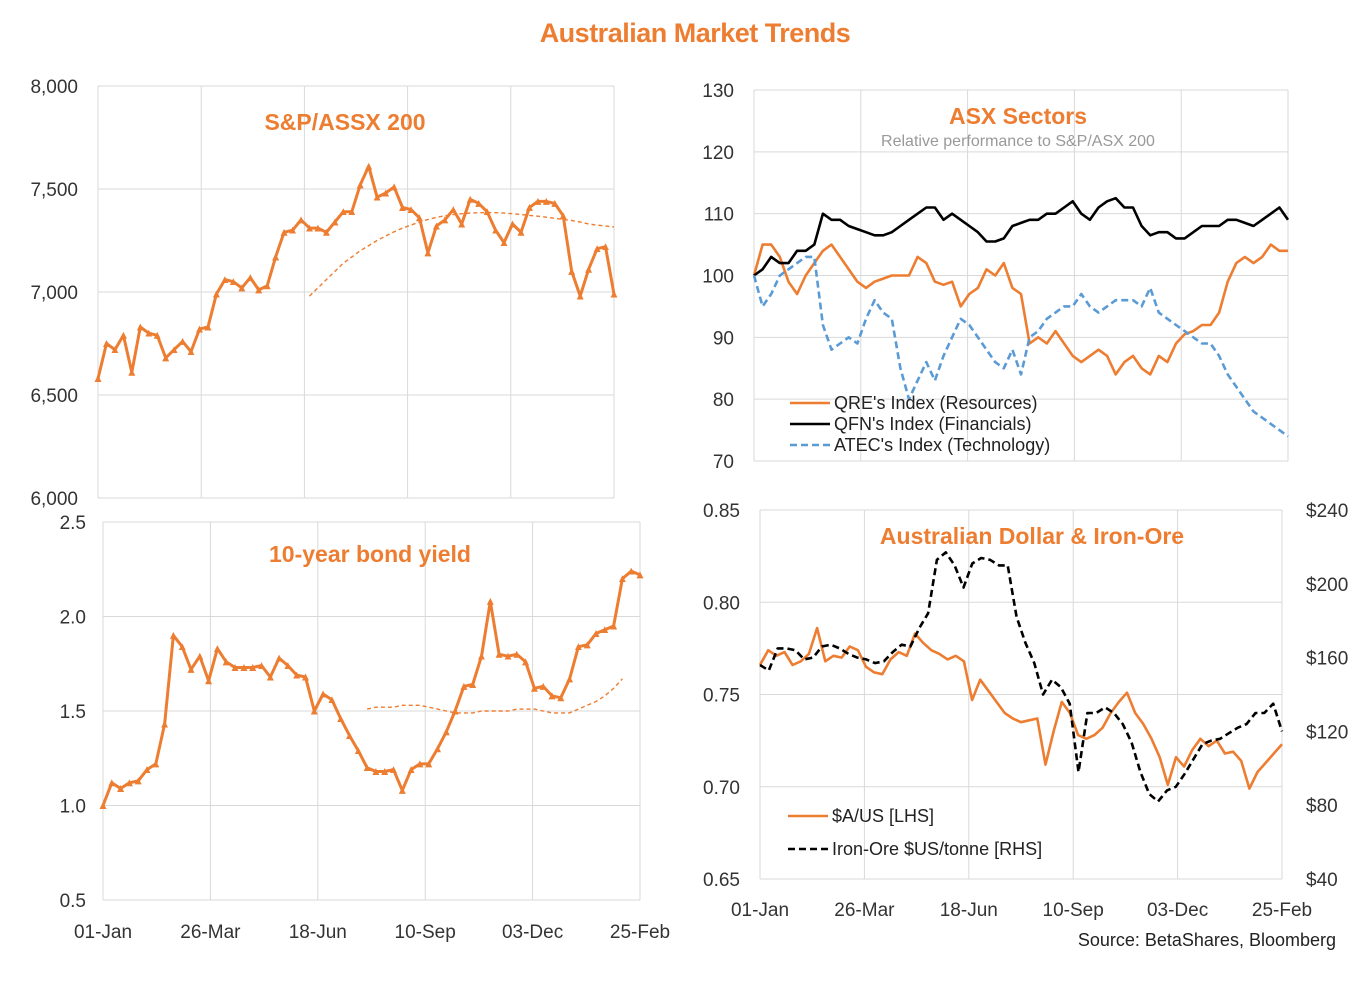 The image size is (1368, 1006). Describe the element at coordinates (640, 932) in the screenshot. I see `bond10y-x-tick: 25-Feb` at that location.